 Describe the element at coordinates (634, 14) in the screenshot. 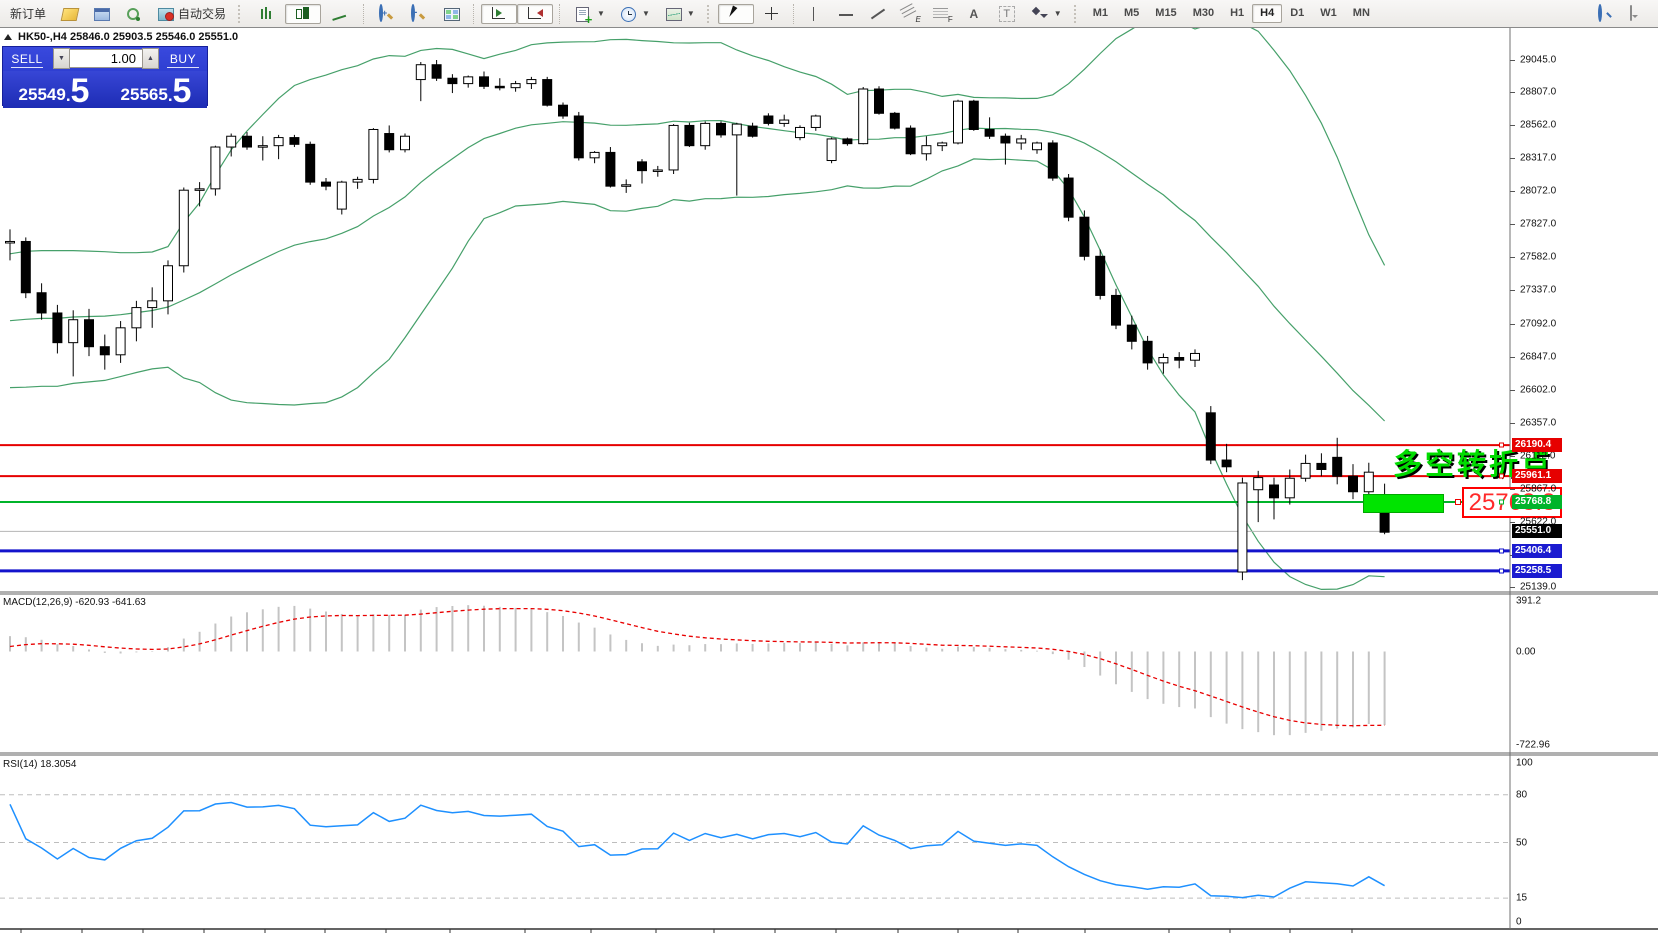

I see `periods-button: ▼` at that location.